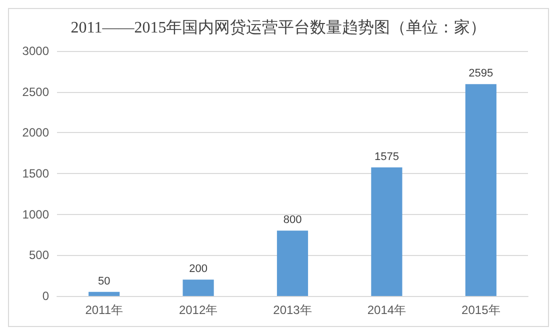 The height and width of the screenshot is (335, 557). I want to click on data-label: 2595, so click(481, 74).